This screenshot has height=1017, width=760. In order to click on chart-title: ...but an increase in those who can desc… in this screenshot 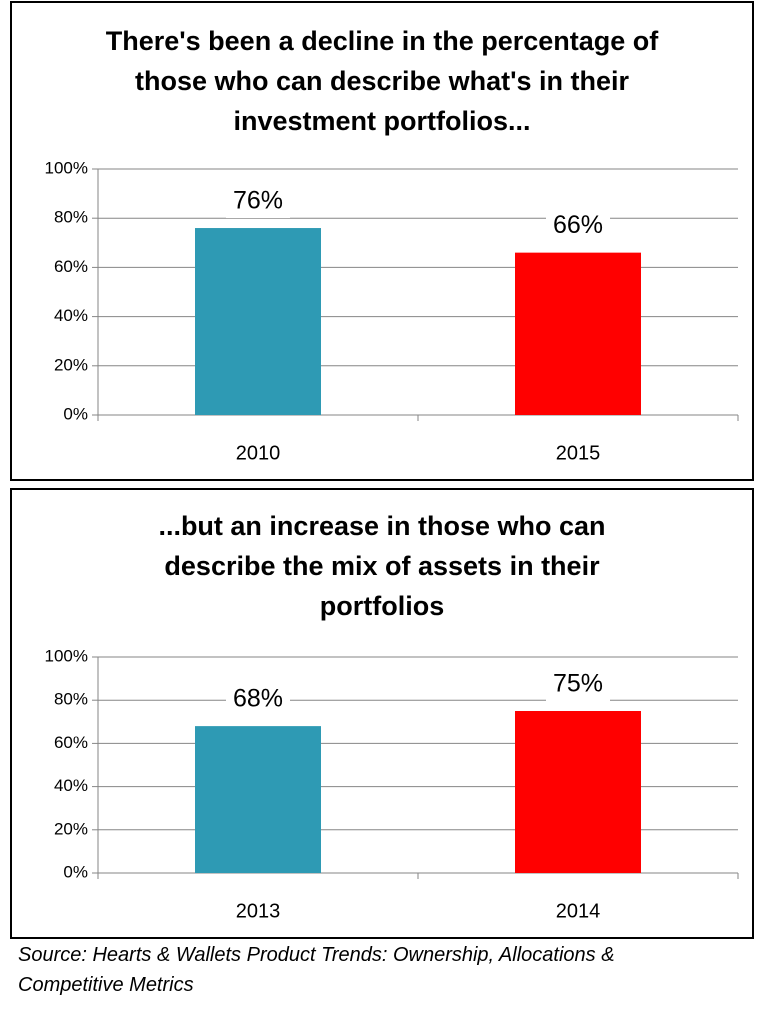, I will do `click(382, 566)`.